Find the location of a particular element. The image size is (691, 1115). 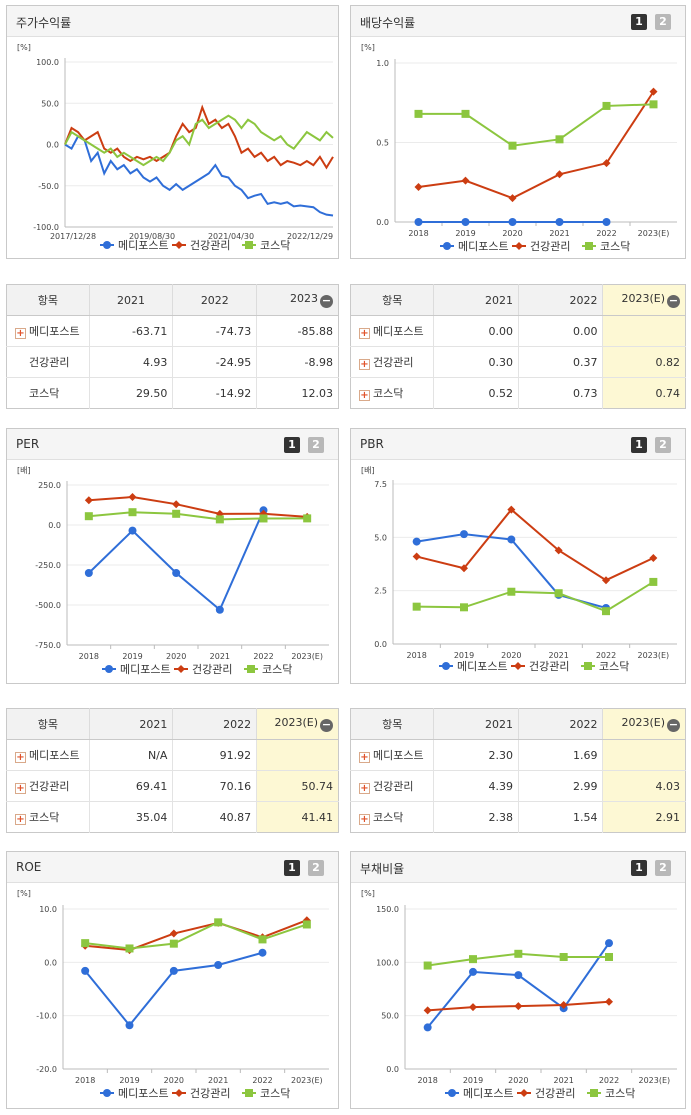

table-row: + 메디포스트 N/A 91.92 is located at coordinates (172, 755).